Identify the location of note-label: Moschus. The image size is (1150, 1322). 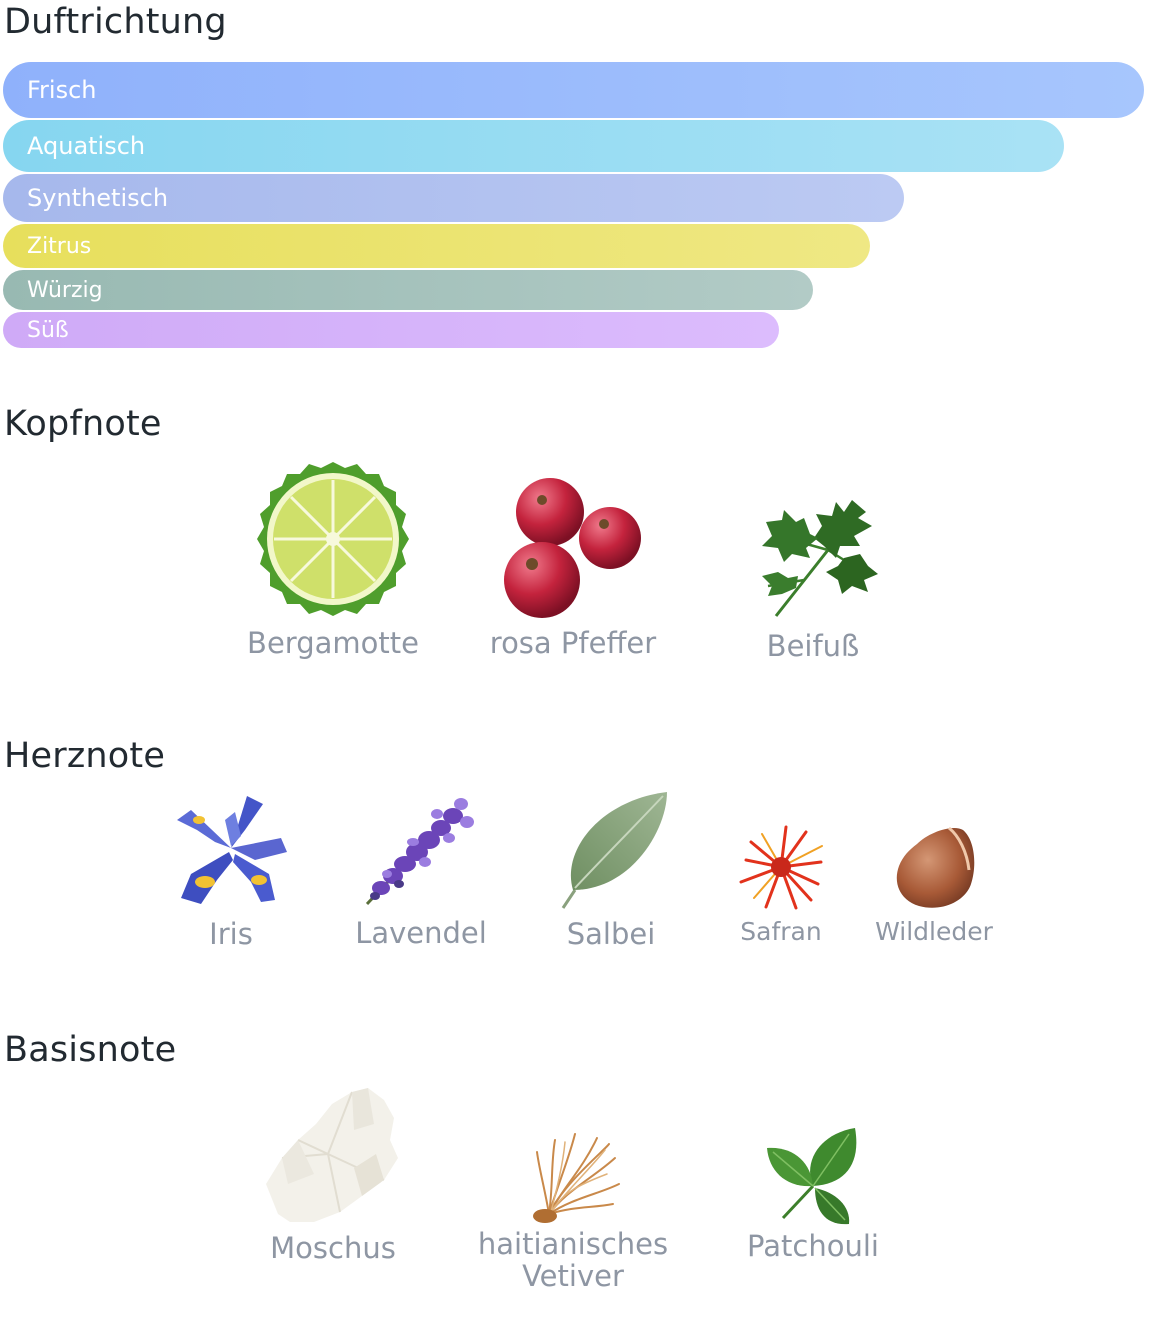
(333, 1248).